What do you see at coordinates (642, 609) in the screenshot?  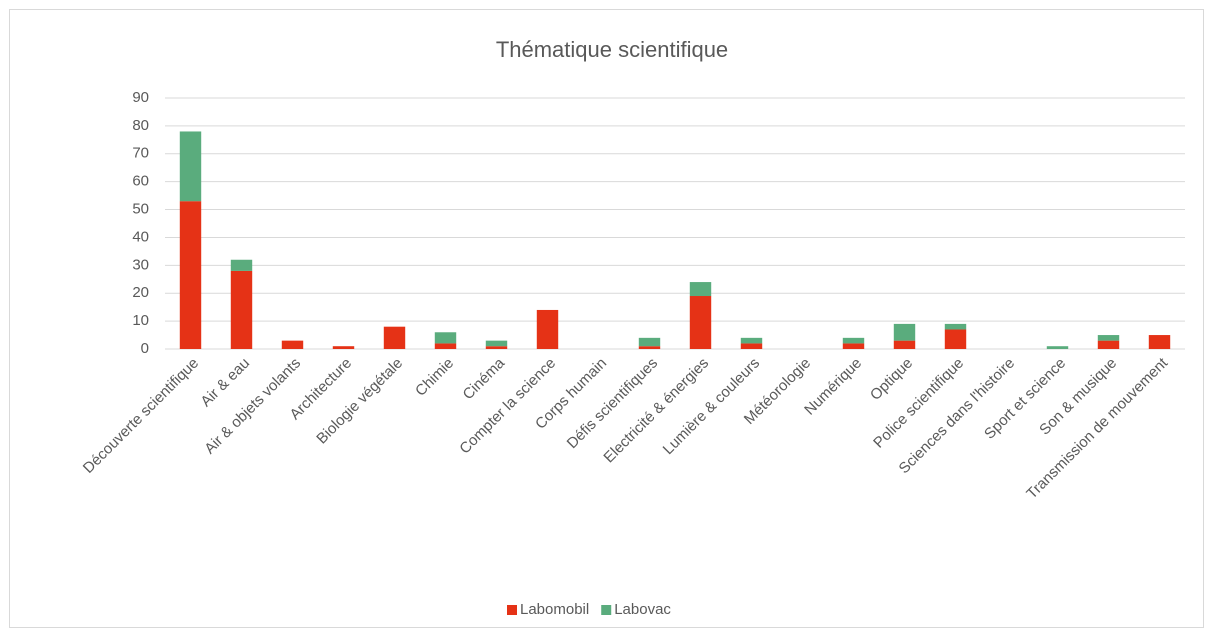 I see `legend-label: Labovac` at bounding box center [642, 609].